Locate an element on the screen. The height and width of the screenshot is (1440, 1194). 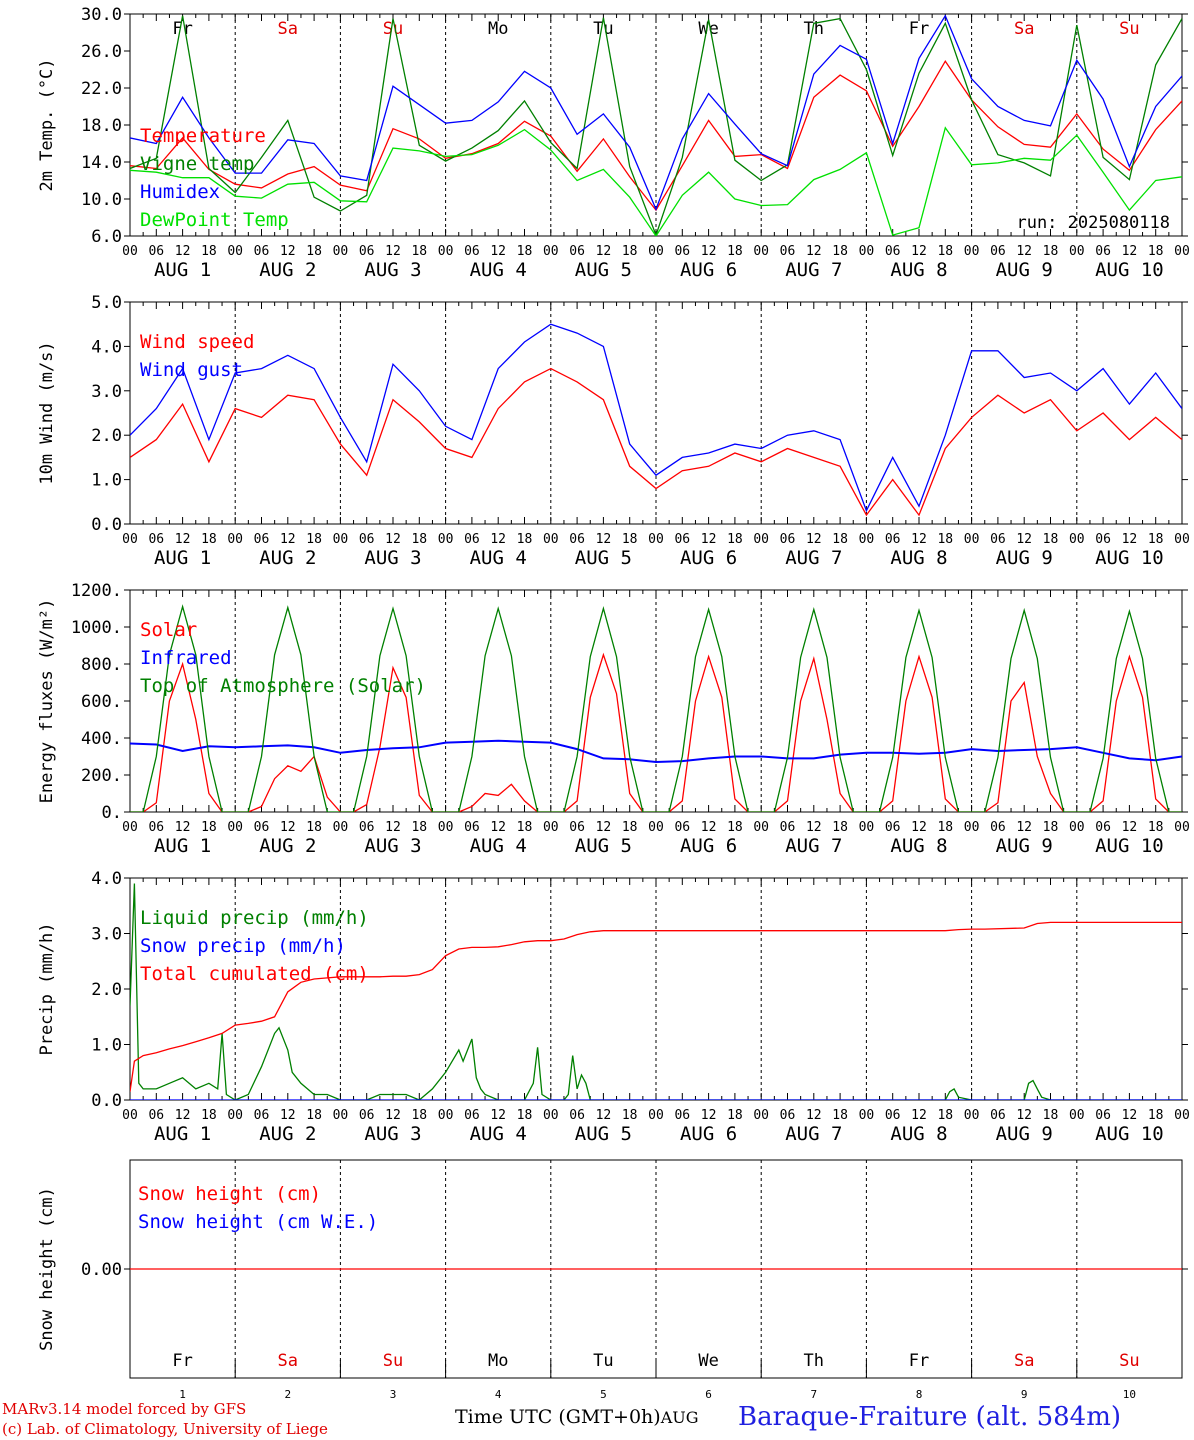
y-tick-label: 22.0 is located at coordinates (101, 89).